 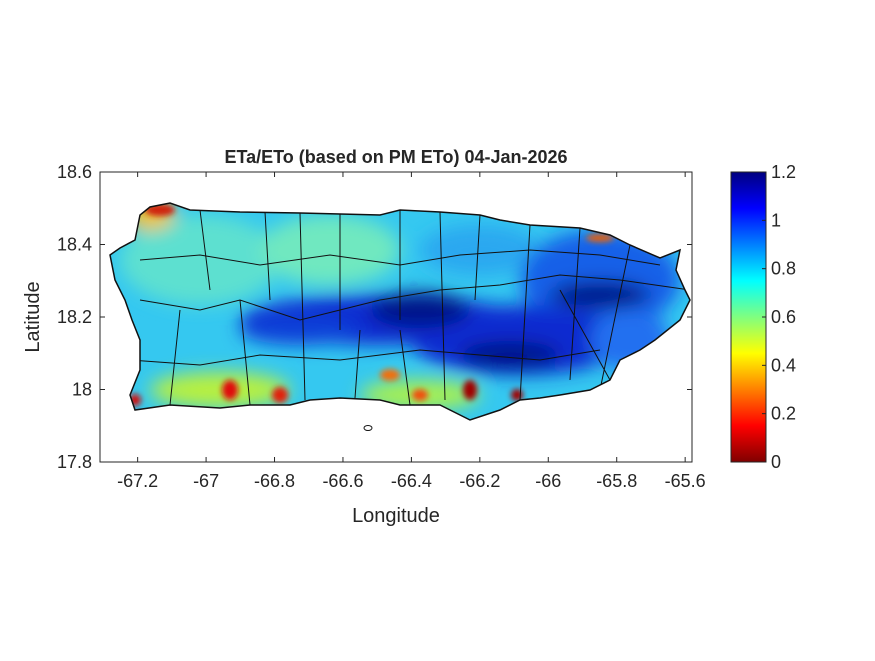 I want to click on y-tick-label: 18.4, so click(x=74, y=245).